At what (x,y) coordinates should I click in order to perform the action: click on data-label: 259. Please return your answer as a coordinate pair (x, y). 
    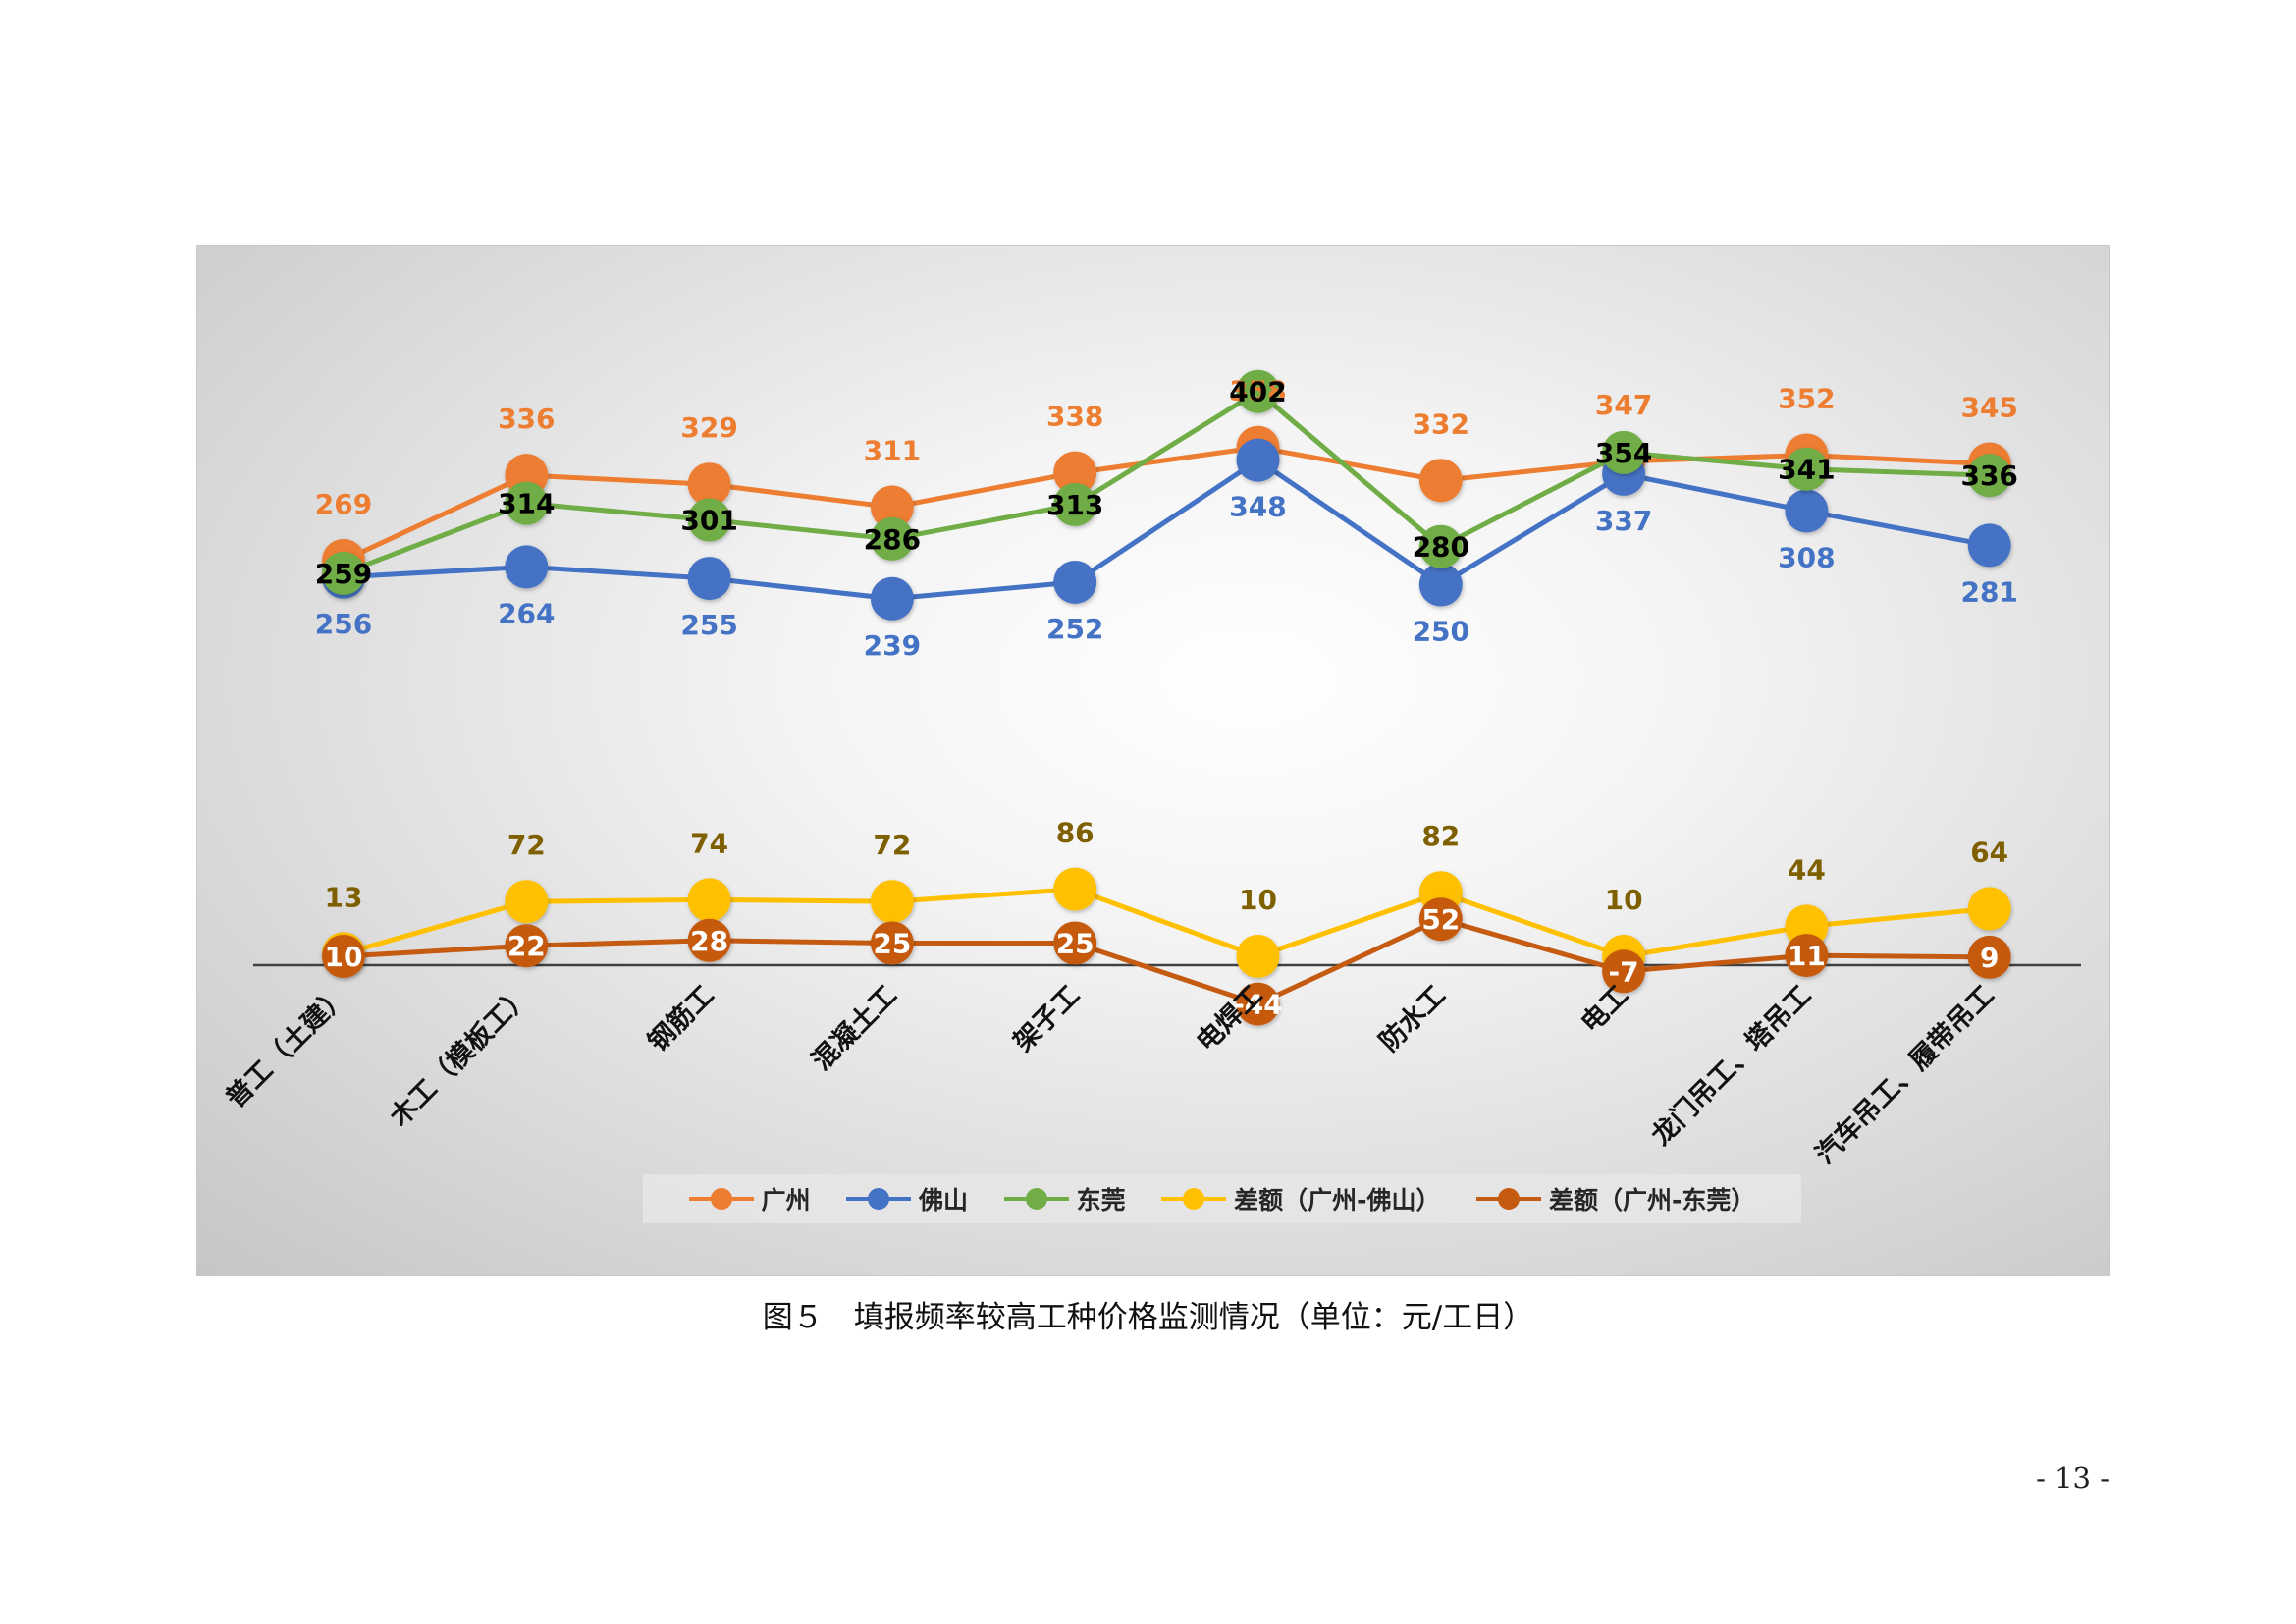
    Looking at the image, I should click on (343, 574).